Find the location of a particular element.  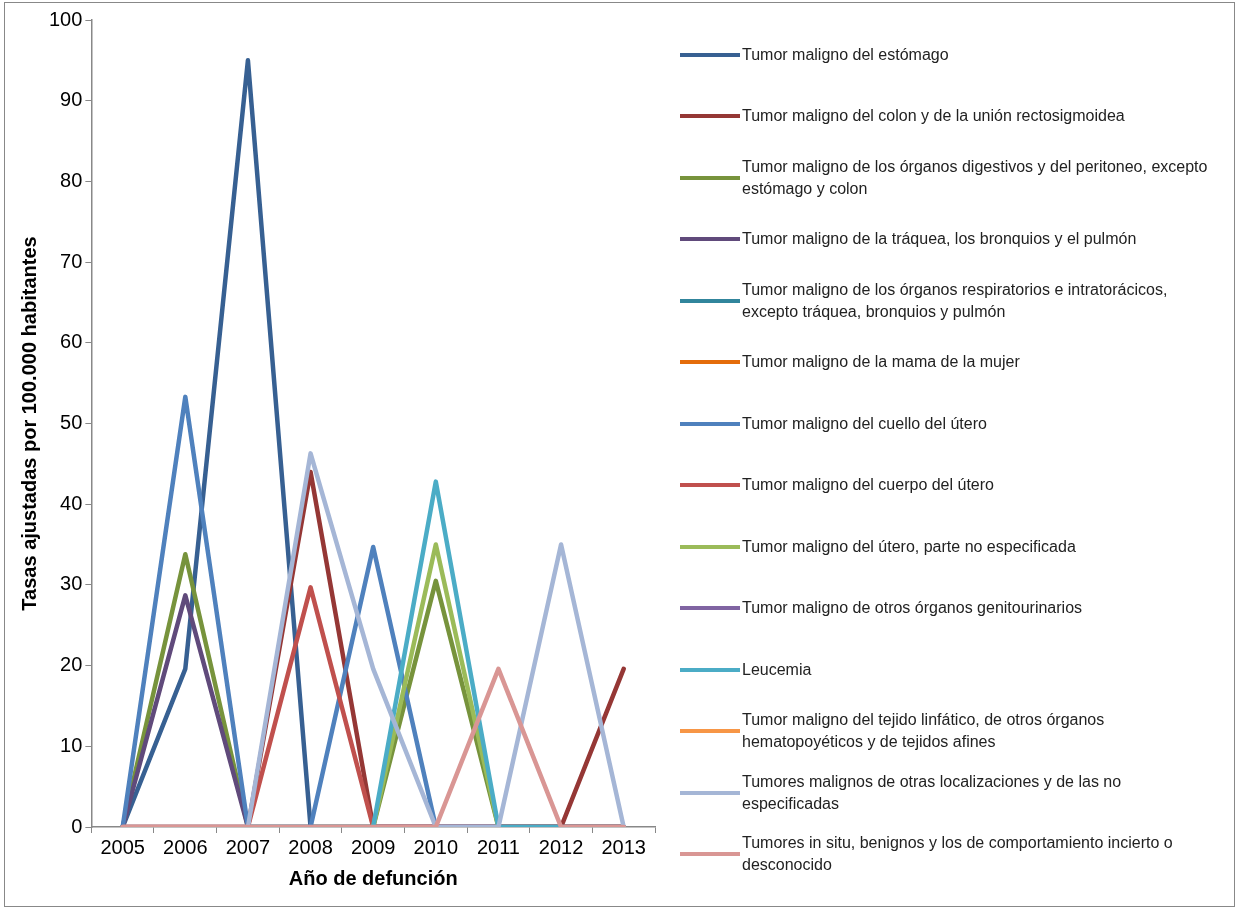

x-tick-label: 2012 is located at coordinates (561, 846).